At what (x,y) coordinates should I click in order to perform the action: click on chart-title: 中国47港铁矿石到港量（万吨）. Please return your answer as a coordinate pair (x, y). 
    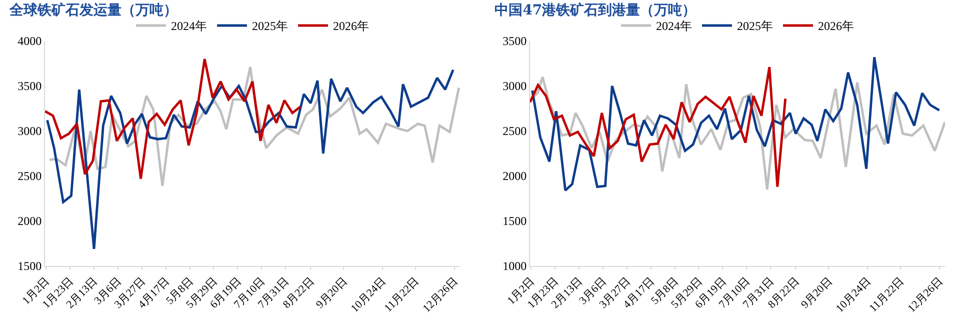
    Looking at the image, I should click on (595, 10).